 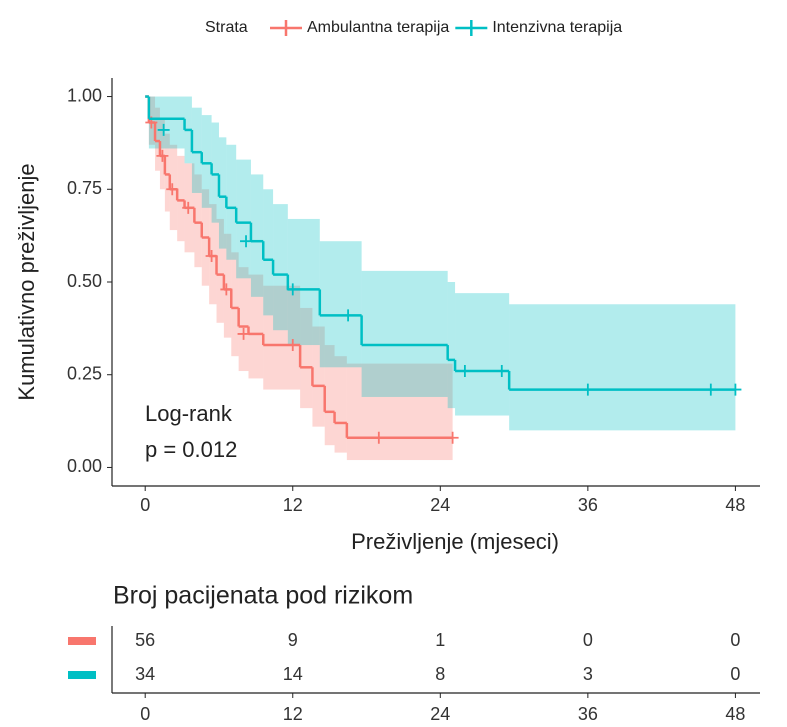 What do you see at coordinates (440, 714) in the screenshot?
I see `table-tick-label: 24` at bounding box center [440, 714].